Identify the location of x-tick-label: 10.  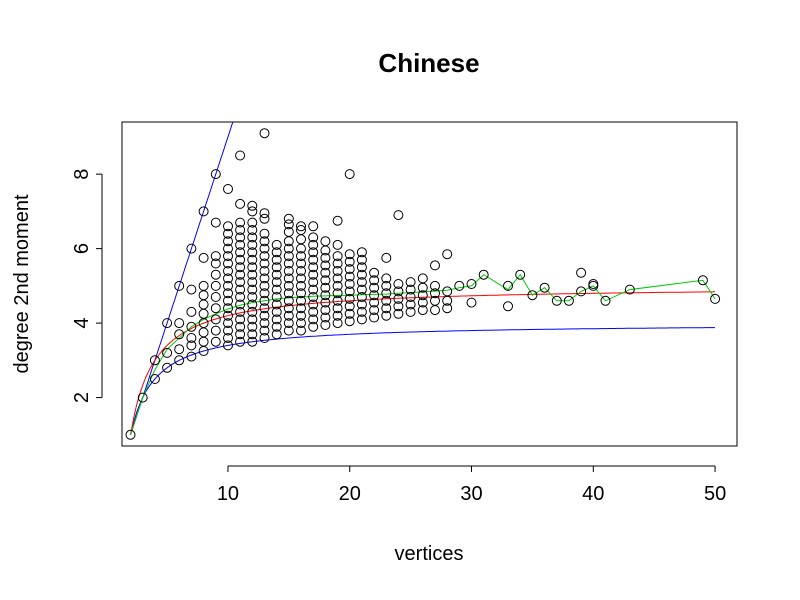
(228, 494).